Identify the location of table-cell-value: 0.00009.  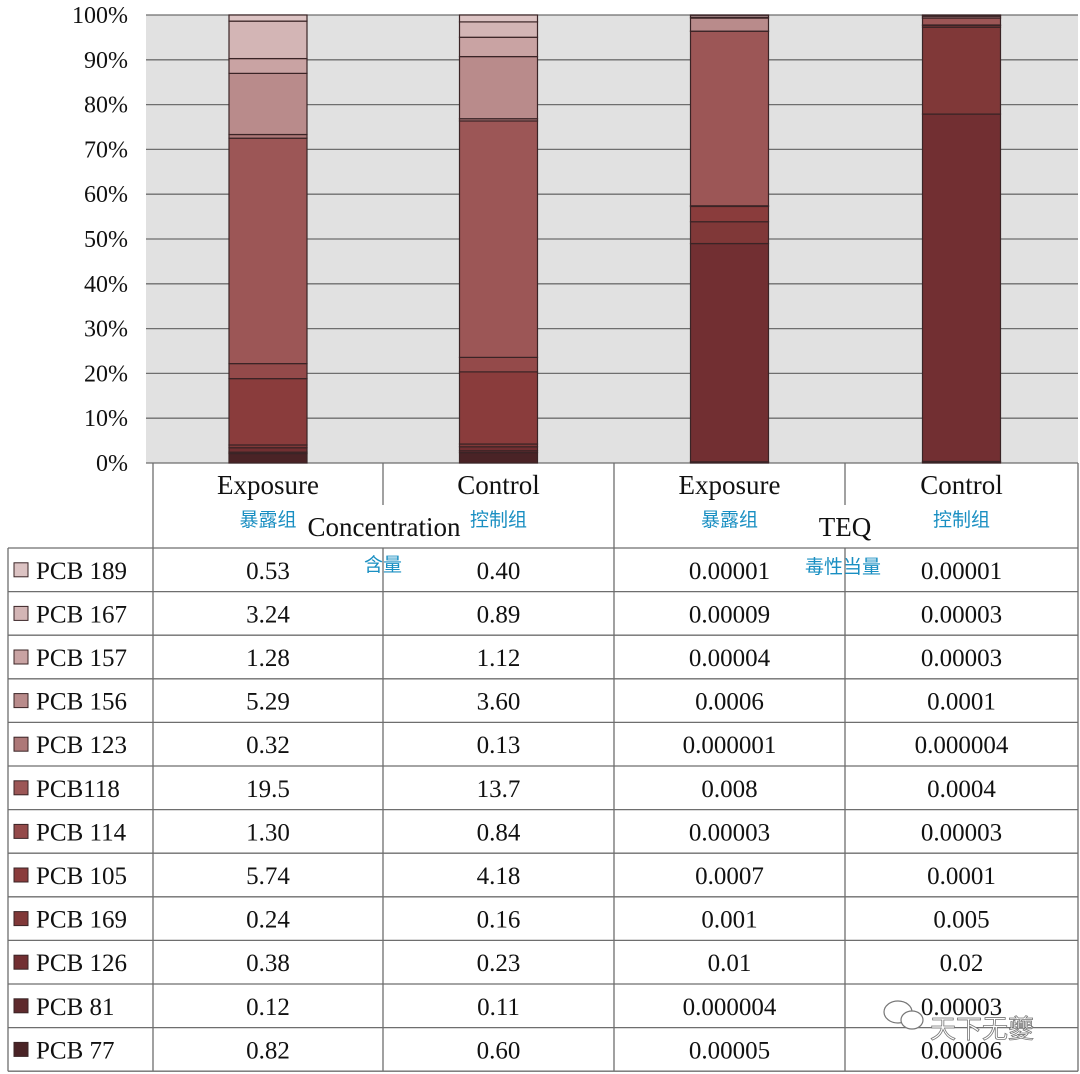
(729, 614).